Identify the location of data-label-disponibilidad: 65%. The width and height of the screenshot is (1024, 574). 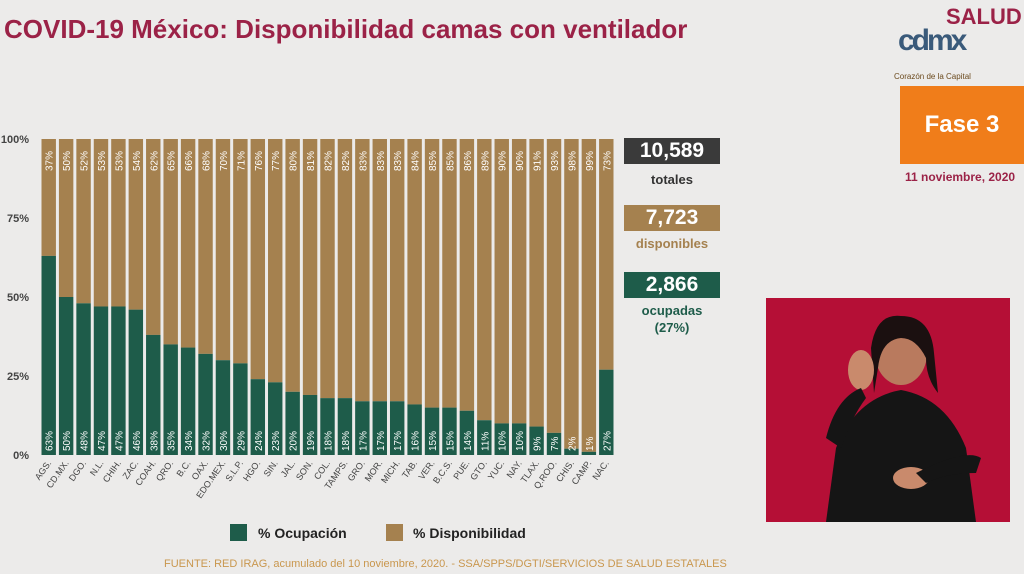
(172, 161).